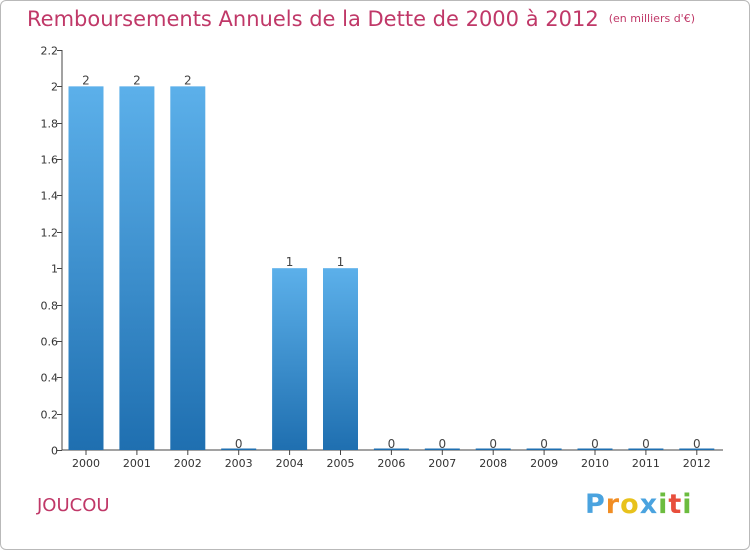  What do you see at coordinates (50, 415) in the screenshot?
I see `y-tick-label: 0.2` at bounding box center [50, 415].